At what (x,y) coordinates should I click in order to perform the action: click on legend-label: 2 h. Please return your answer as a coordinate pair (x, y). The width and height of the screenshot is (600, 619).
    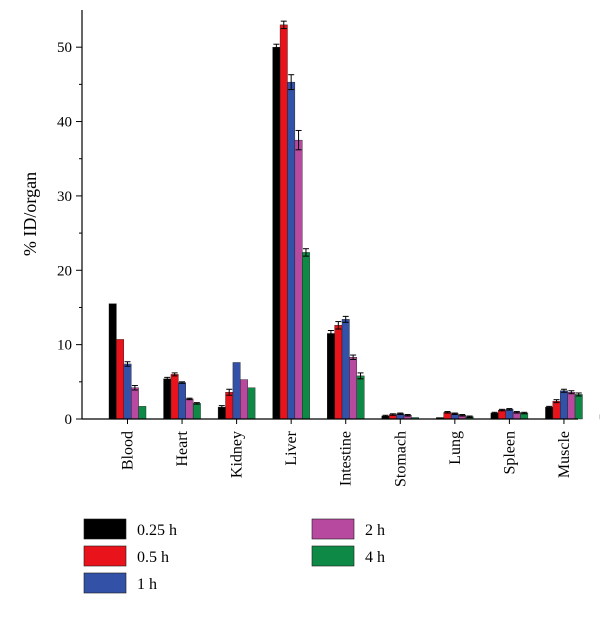
    Looking at the image, I should click on (375, 530).